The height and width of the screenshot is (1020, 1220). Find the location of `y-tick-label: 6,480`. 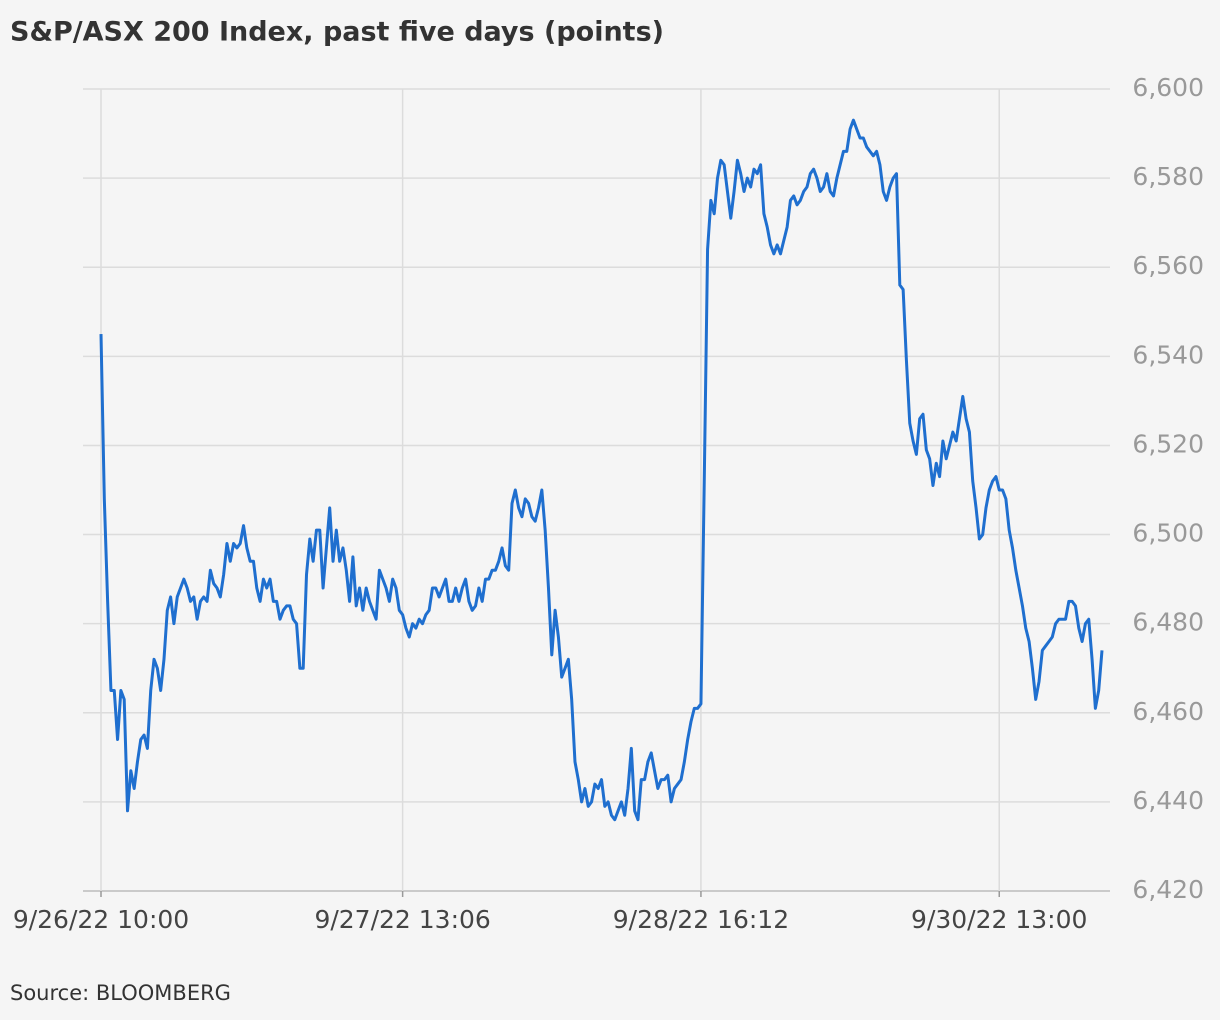

y-tick-label: 6,480 is located at coordinates (1168, 622).